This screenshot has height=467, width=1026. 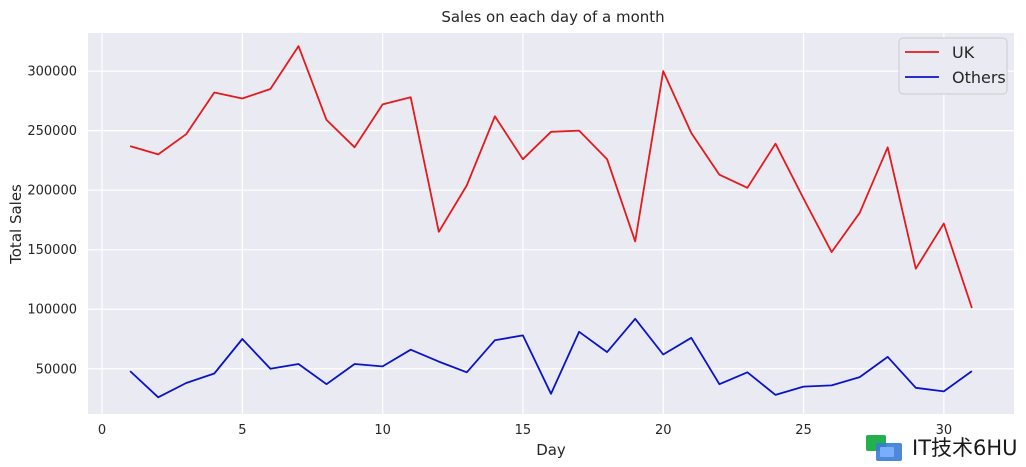 What do you see at coordinates (965, 448) in the screenshot?
I see `watermark-text: IT技术6HU` at bounding box center [965, 448].